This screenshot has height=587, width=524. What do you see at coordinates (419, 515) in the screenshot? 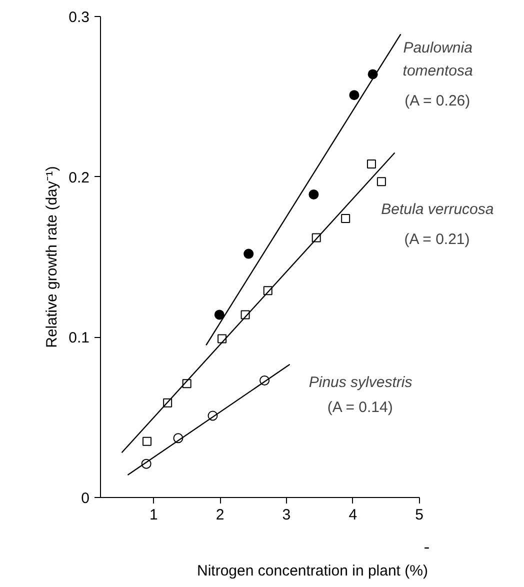
I see `x-tick-label: 5` at bounding box center [419, 515].